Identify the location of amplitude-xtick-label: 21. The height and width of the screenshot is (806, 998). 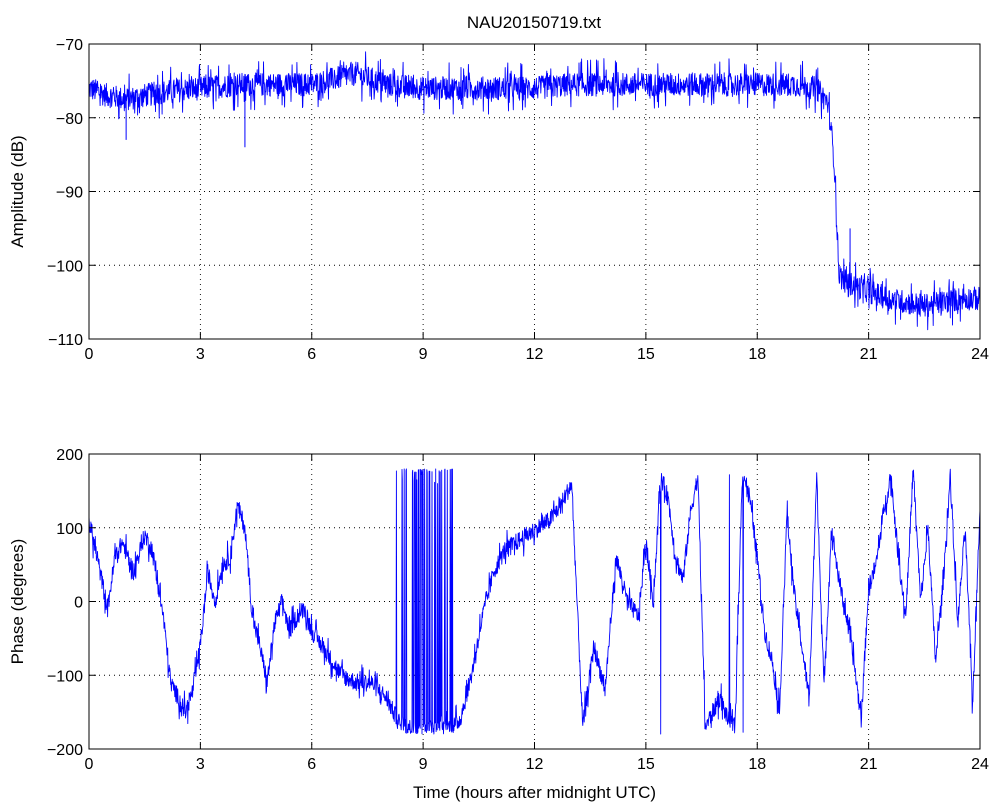
(869, 354).